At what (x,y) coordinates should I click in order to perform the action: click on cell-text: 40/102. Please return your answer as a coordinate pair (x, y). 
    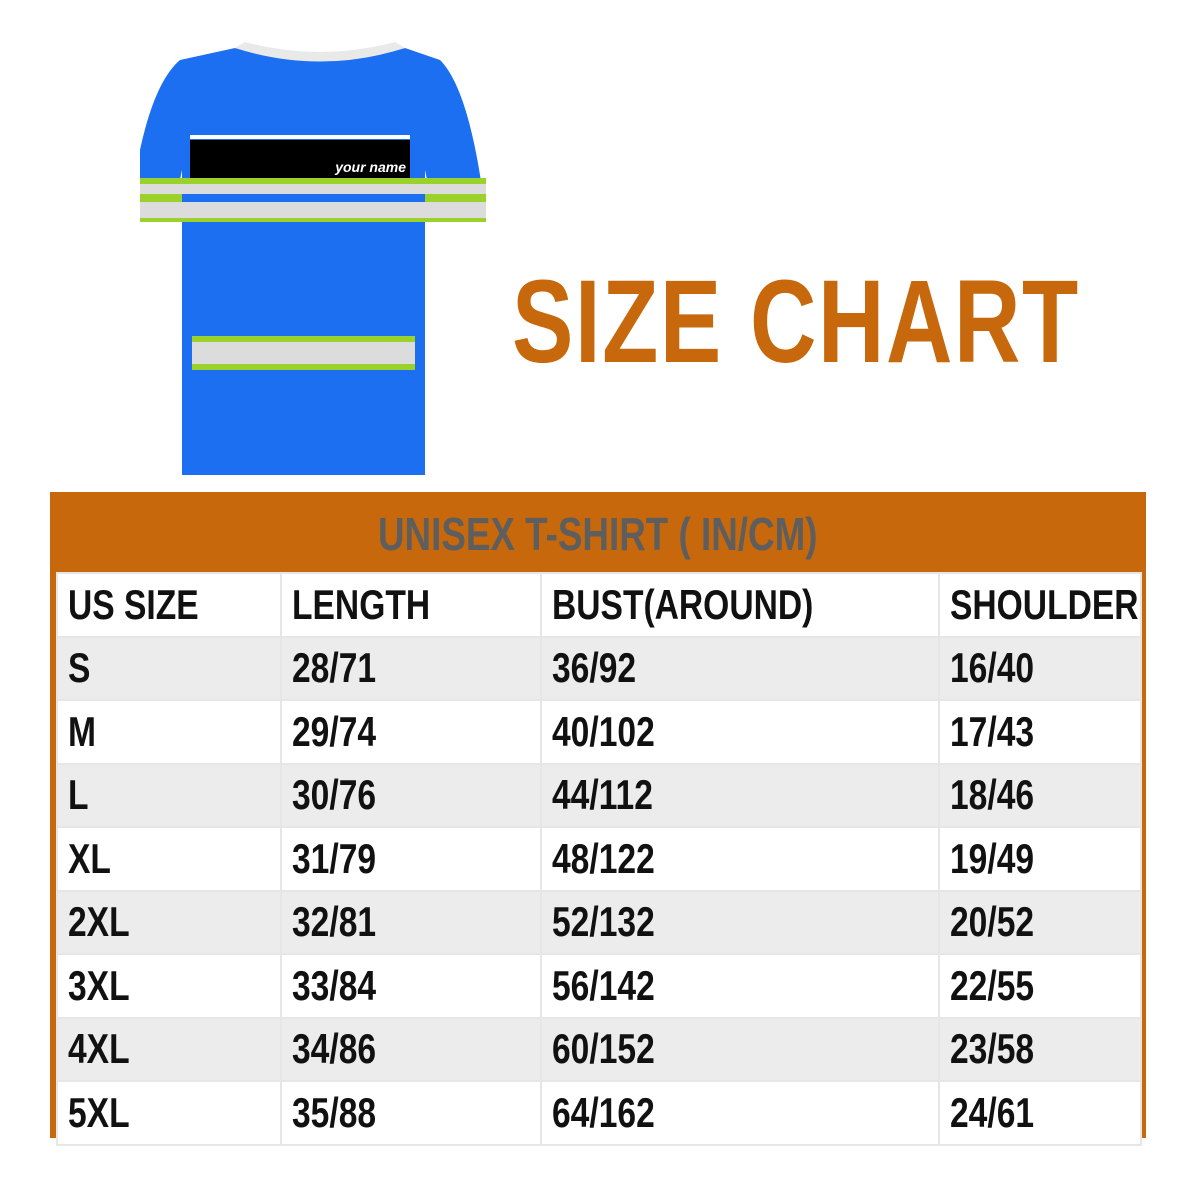
    Looking at the image, I should click on (603, 731).